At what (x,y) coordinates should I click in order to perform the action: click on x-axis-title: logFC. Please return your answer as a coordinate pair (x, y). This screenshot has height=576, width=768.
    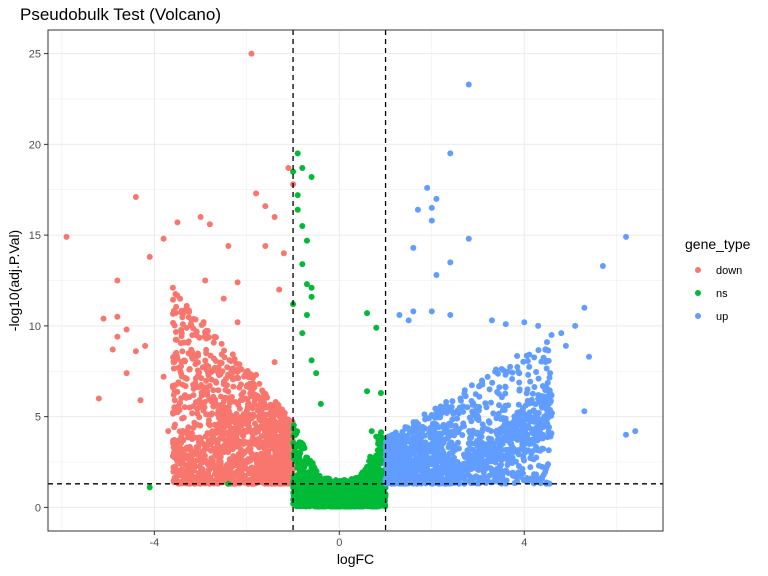
    Looking at the image, I should click on (355, 559).